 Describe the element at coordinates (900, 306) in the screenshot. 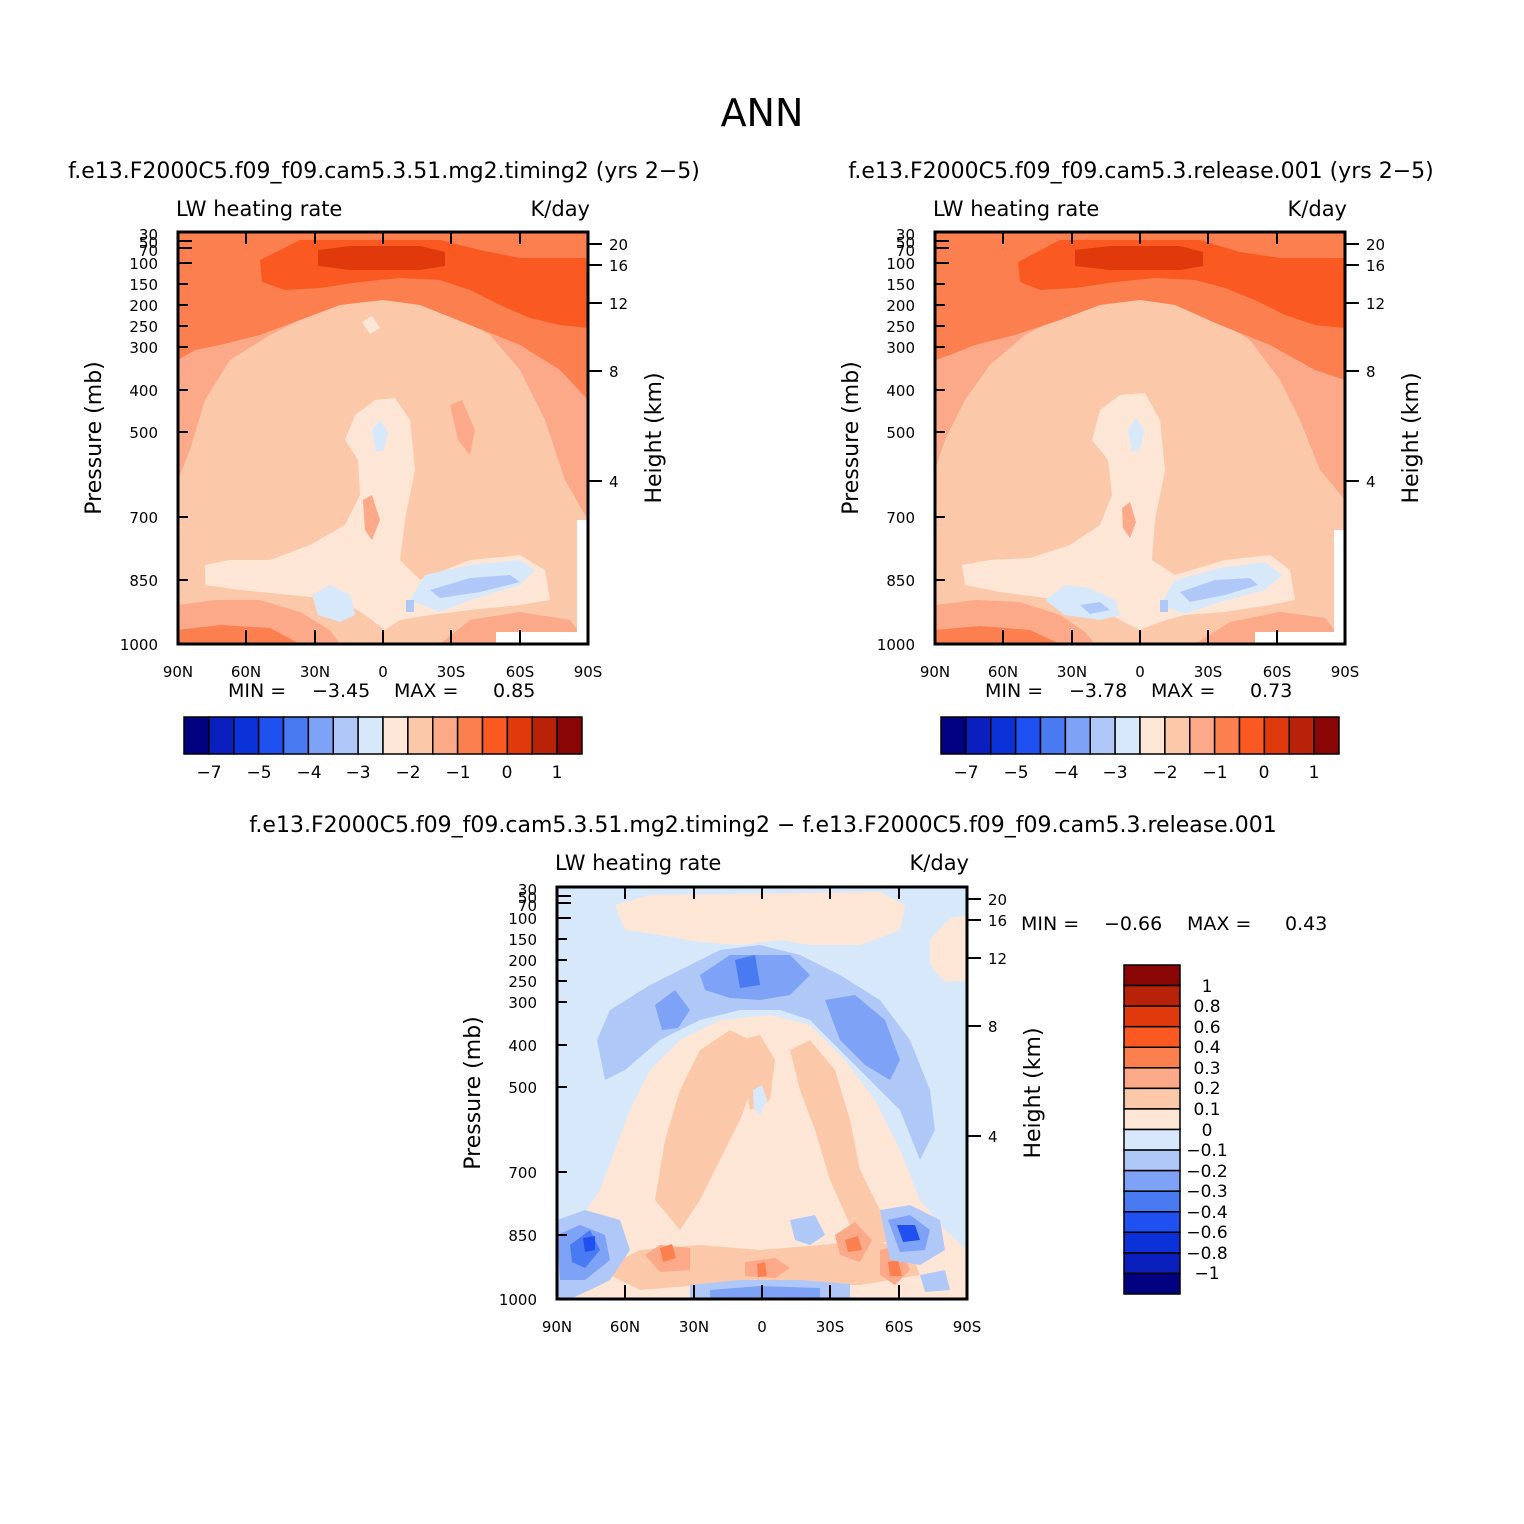

I see `y-tick-label: 200` at that location.